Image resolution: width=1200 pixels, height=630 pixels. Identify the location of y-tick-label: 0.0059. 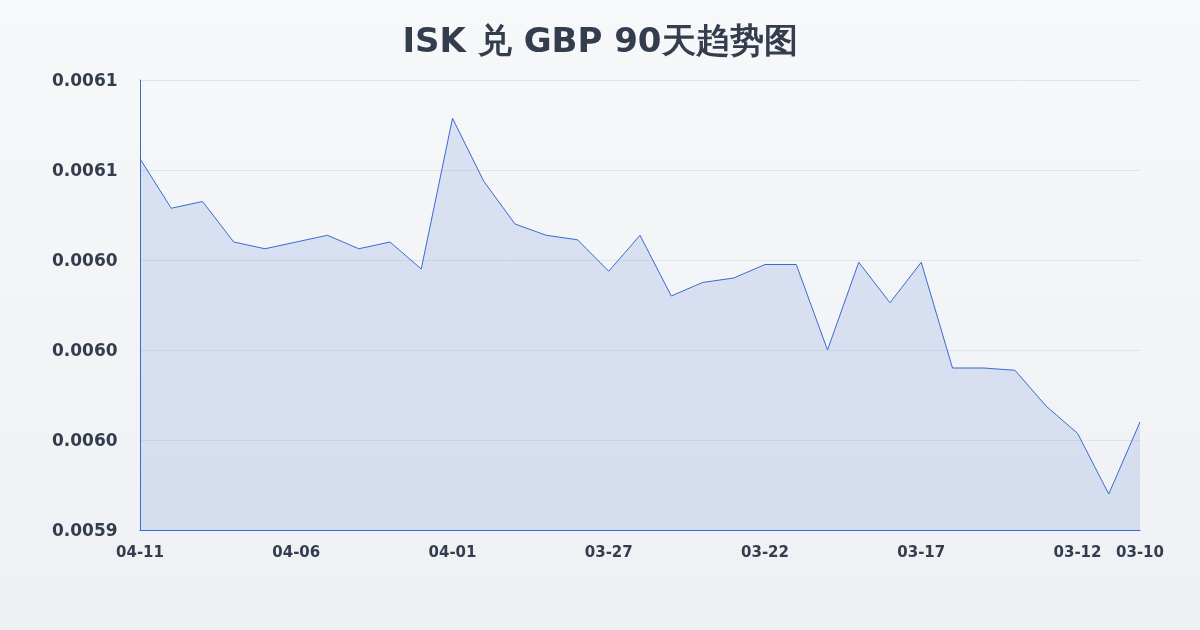
(85, 530).